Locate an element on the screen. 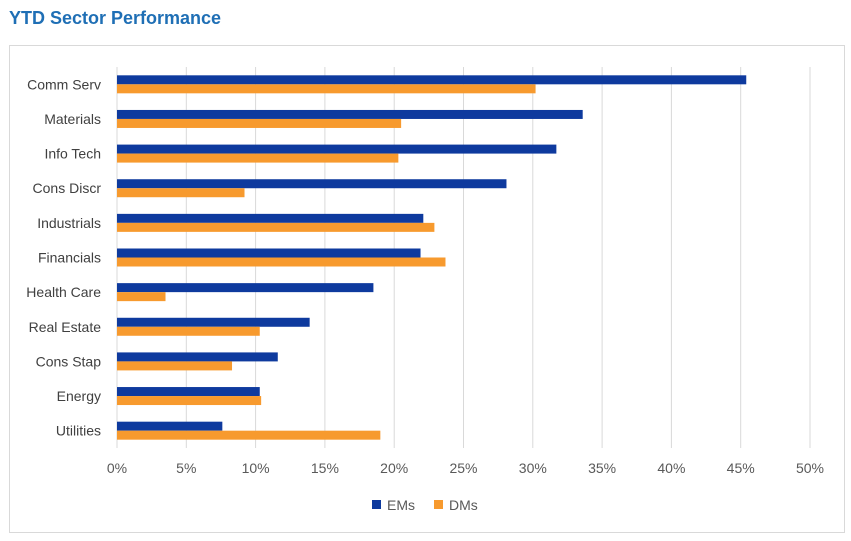  bar-ems-materials is located at coordinates (350, 114).